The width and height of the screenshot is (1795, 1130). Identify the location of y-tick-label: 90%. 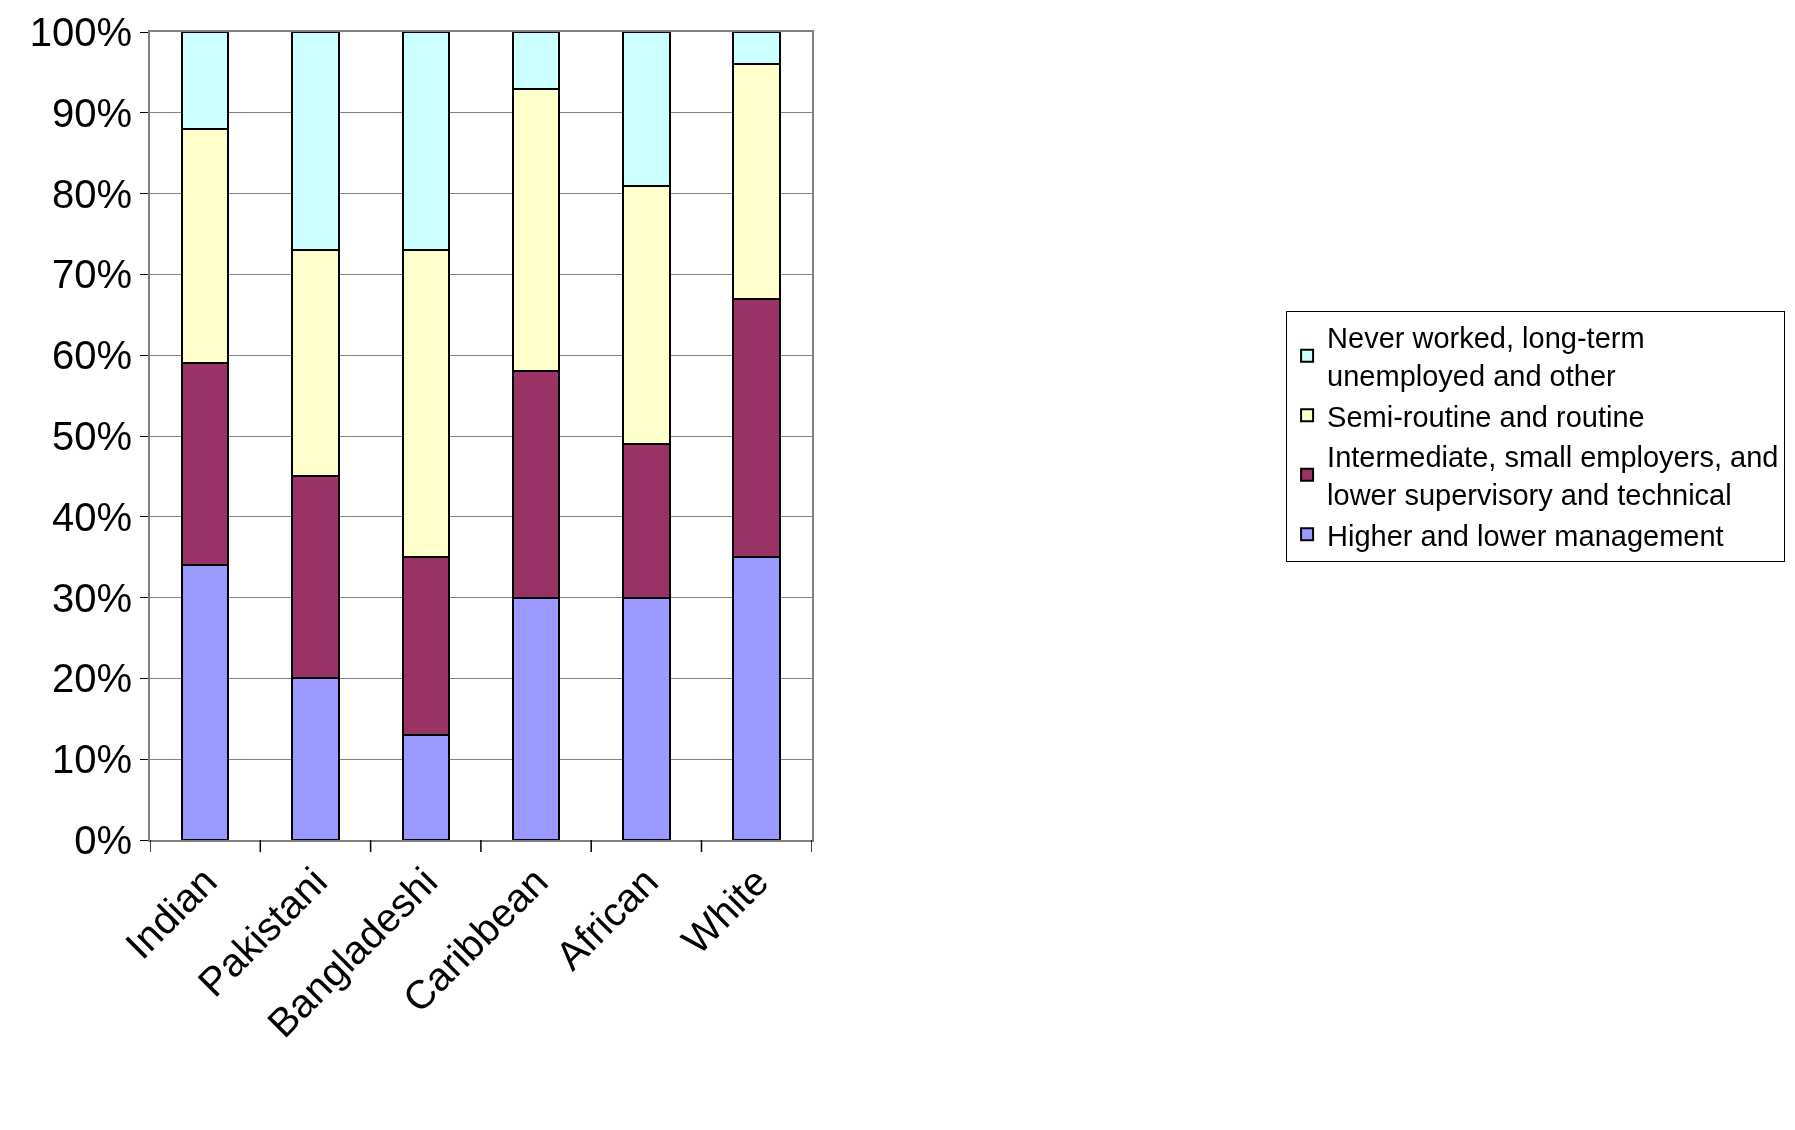
(91, 112).